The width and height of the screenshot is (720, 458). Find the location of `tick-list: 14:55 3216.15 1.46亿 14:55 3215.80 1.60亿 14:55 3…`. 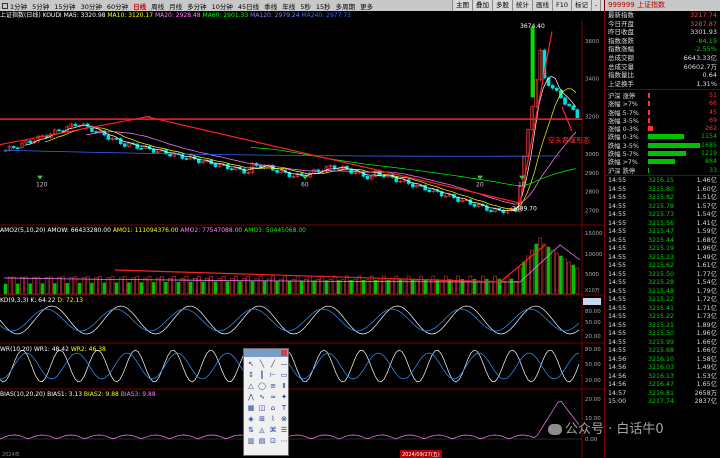

tick-list: 14:55 3216.15 1.46亿 14:55 3215.80 1.60亿 14:55 3… is located at coordinates (662, 292).